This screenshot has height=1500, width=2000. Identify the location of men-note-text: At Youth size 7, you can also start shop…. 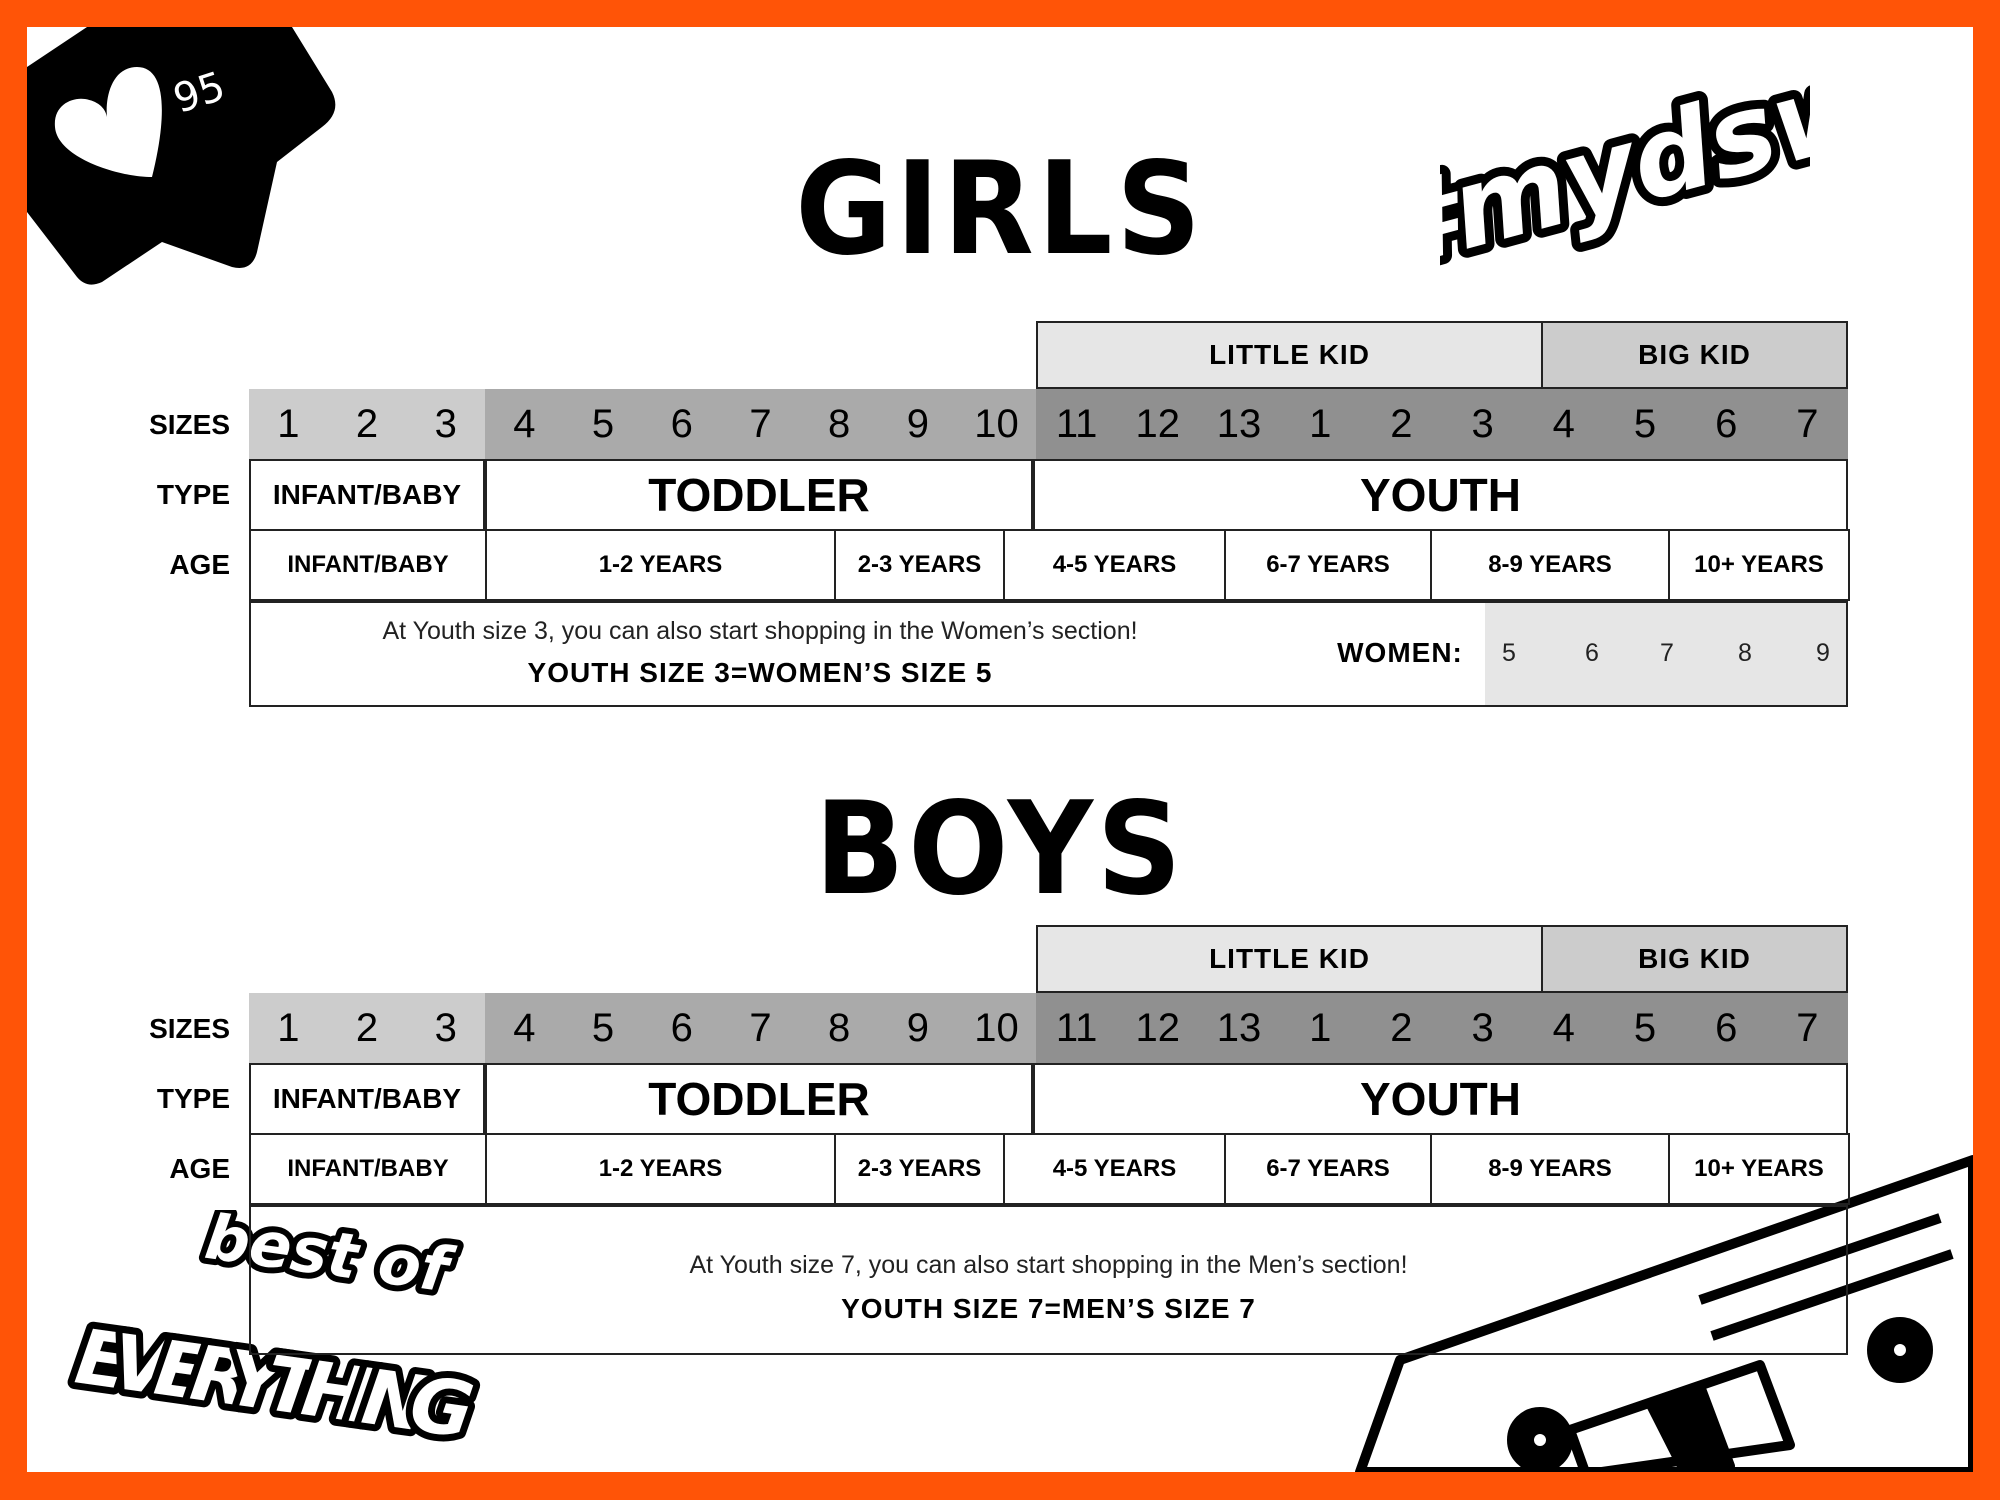
(1048, 1264).